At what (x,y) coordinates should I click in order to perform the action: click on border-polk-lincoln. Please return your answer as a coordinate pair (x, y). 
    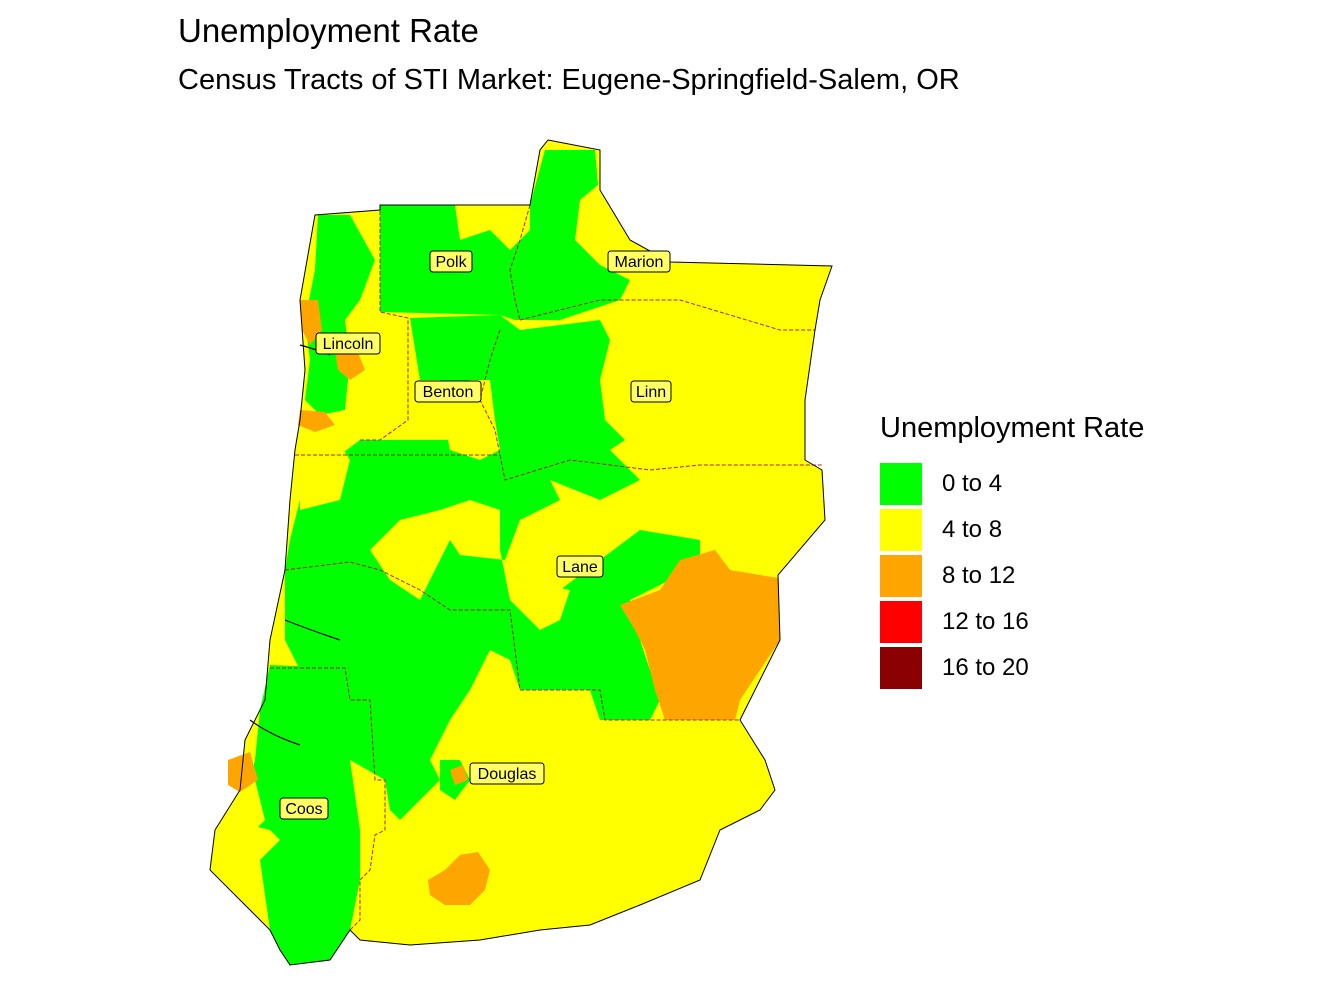
    Looking at the image, I should click on (384, 323).